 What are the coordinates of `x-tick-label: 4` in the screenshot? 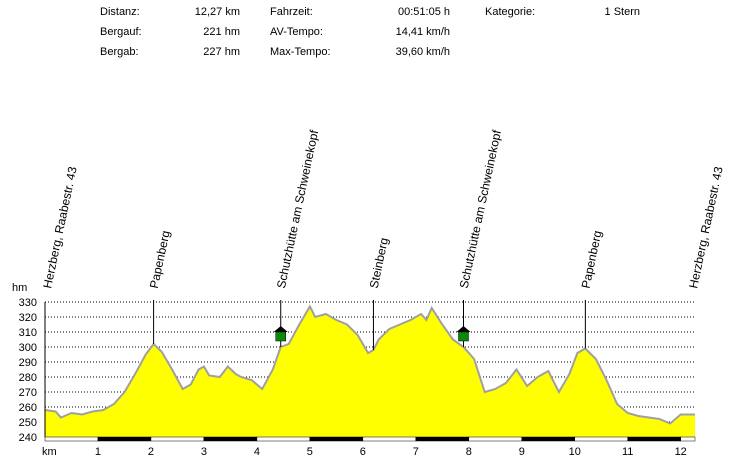 It's located at (257, 452).